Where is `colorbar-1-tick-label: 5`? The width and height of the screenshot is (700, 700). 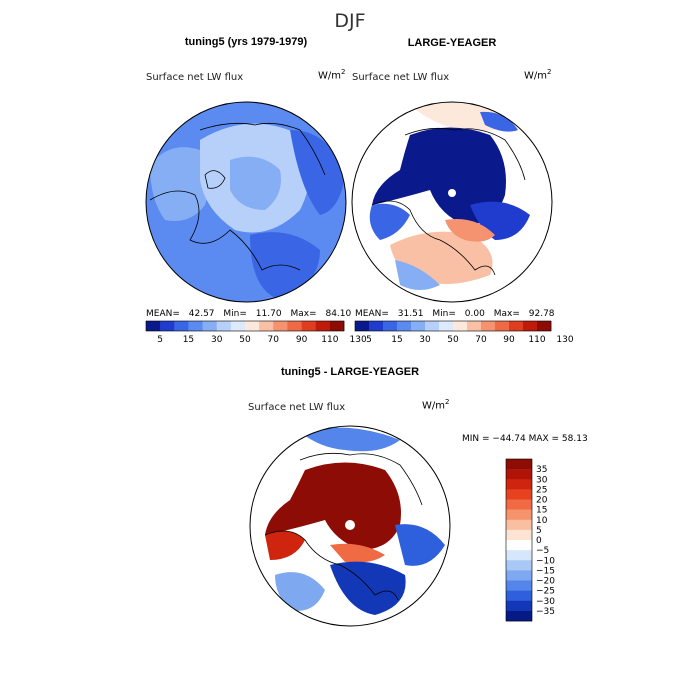
colorbar-1-tick-label: 5 is located at coordinates (160, 340).